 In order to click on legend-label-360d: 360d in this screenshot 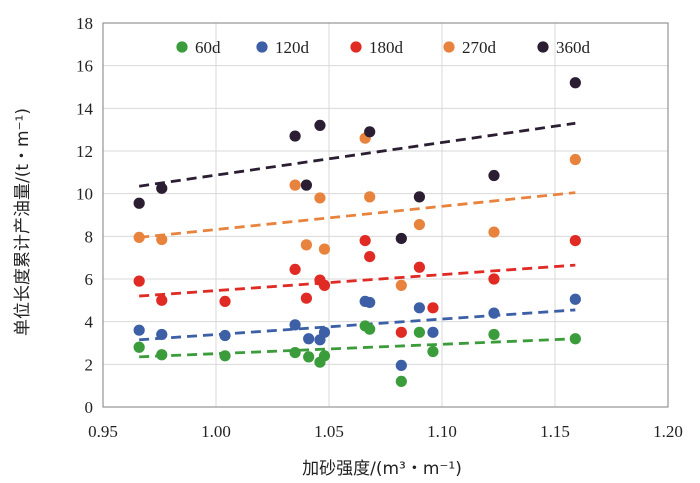, I will do `click(573, 47)`.